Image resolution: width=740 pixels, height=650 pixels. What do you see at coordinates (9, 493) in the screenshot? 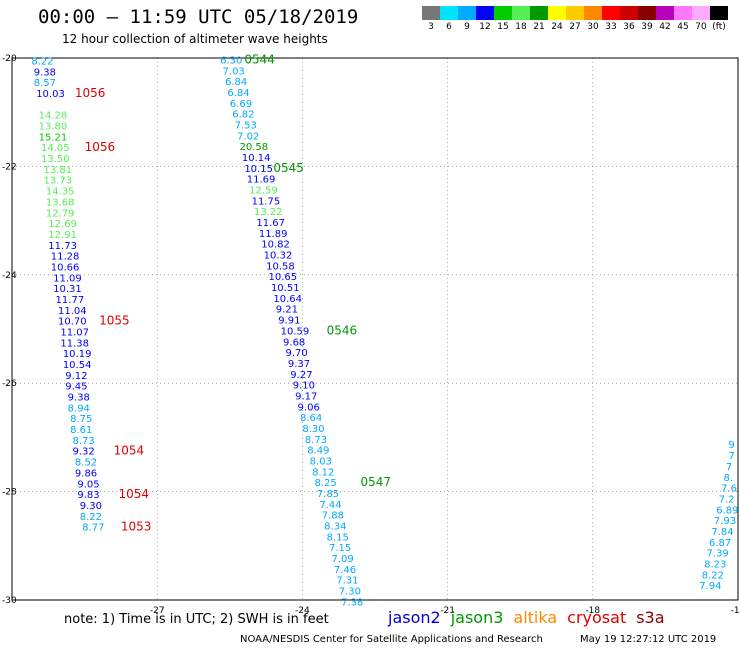
I see `y-tick-label: -28` at bounding box center [9, 493].